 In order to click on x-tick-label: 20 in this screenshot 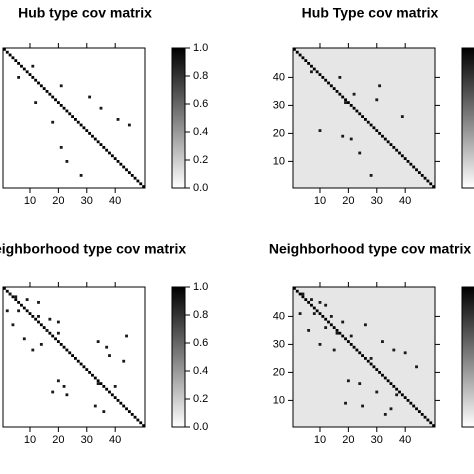, I will do `click(348, 201)`.